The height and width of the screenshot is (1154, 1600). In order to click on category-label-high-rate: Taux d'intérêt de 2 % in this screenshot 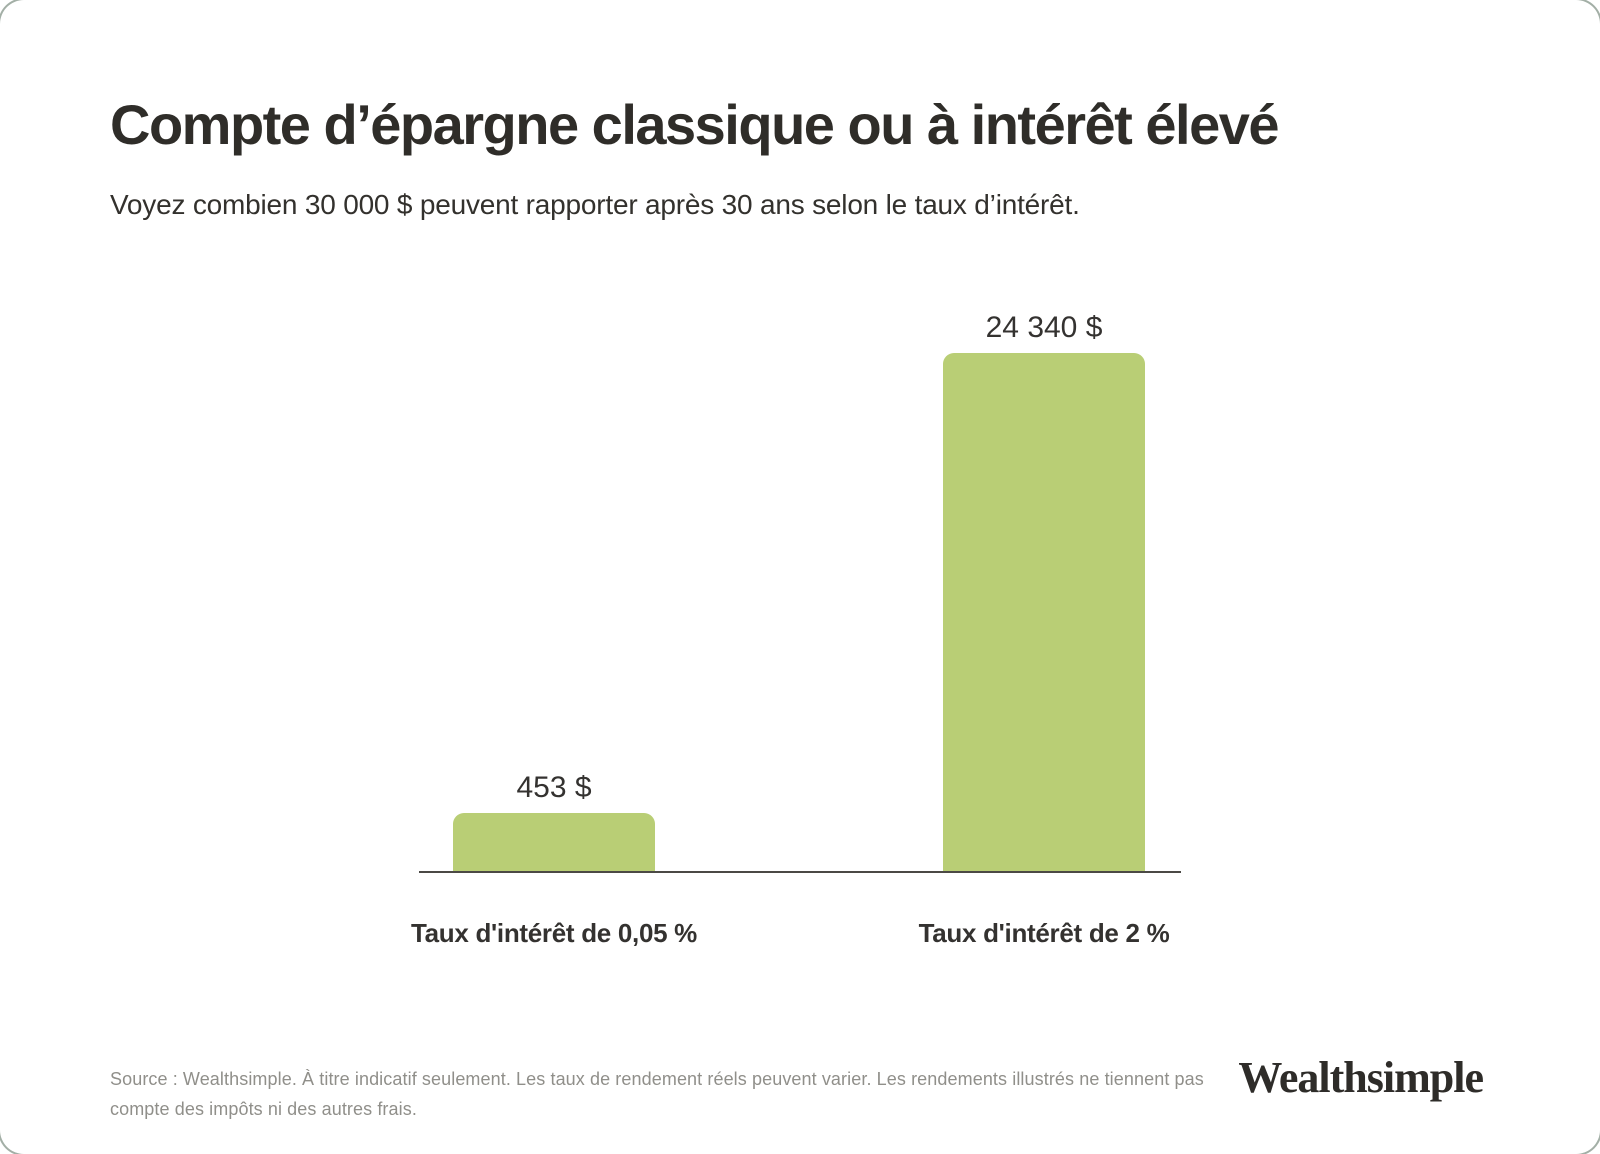, I will do `click(1044, 933)`.